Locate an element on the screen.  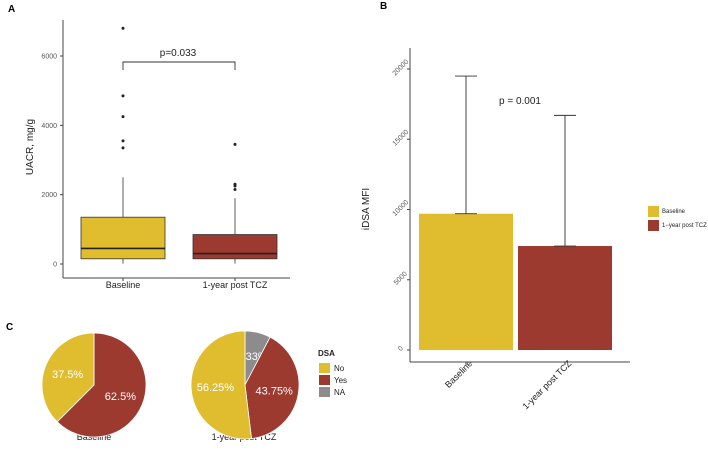
panel-a-ytick-label: 2000 is located at coordinates (49, 195).